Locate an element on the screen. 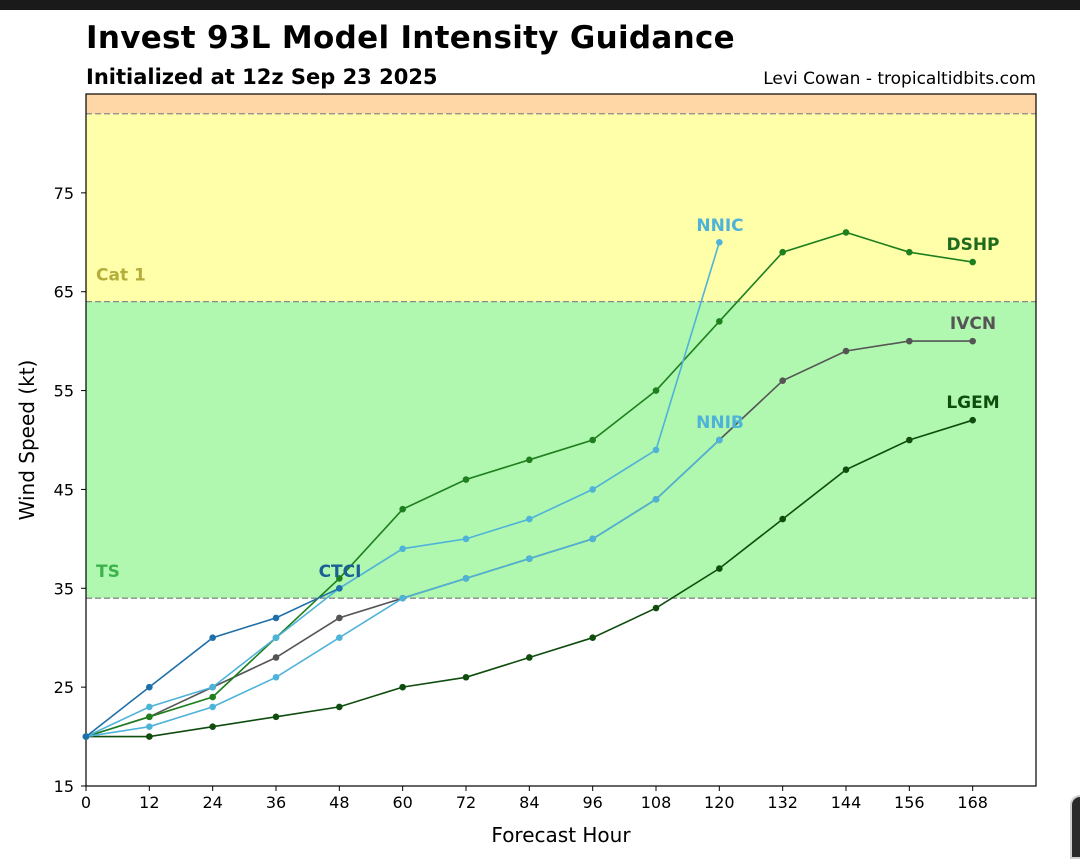 The width and height of the screenshot is (1080, 859). y-tick-label: 15 is located at coordinates (64, 786).